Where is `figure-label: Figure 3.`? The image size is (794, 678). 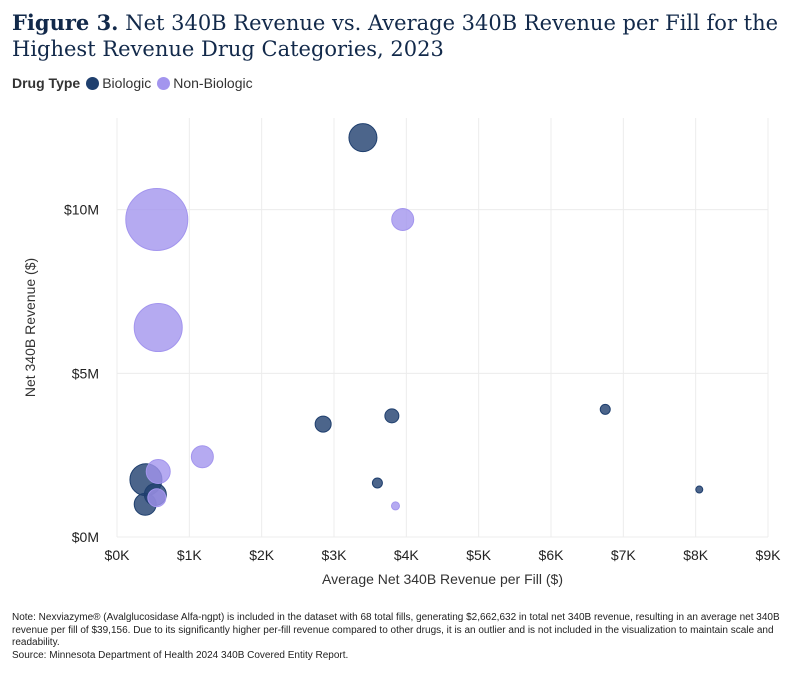 figure-label: Figure 3. is located at coordinates (65, 22).